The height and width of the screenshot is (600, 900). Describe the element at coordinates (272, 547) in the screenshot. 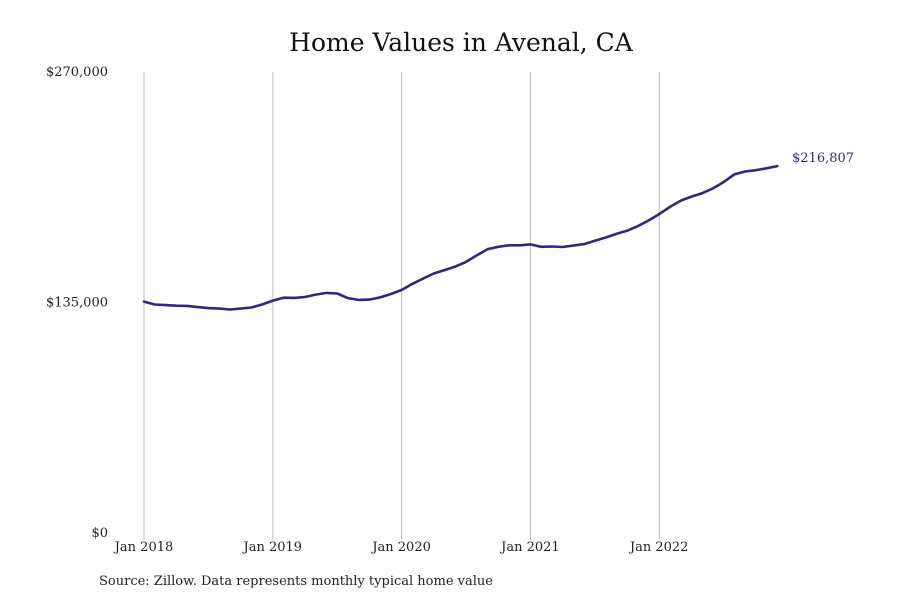

I see `x-tick-label: Jan 2019` at that location.